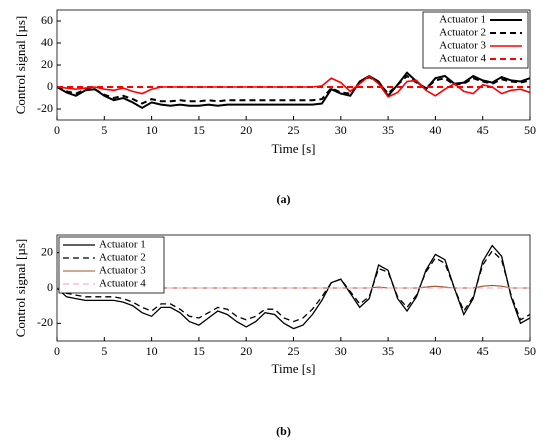 This screenshot has height=448, width=550. What do you see at coordinates (283, 431) in the screenshot?
I see `caption: (b)` at bounding box center [283, 431].